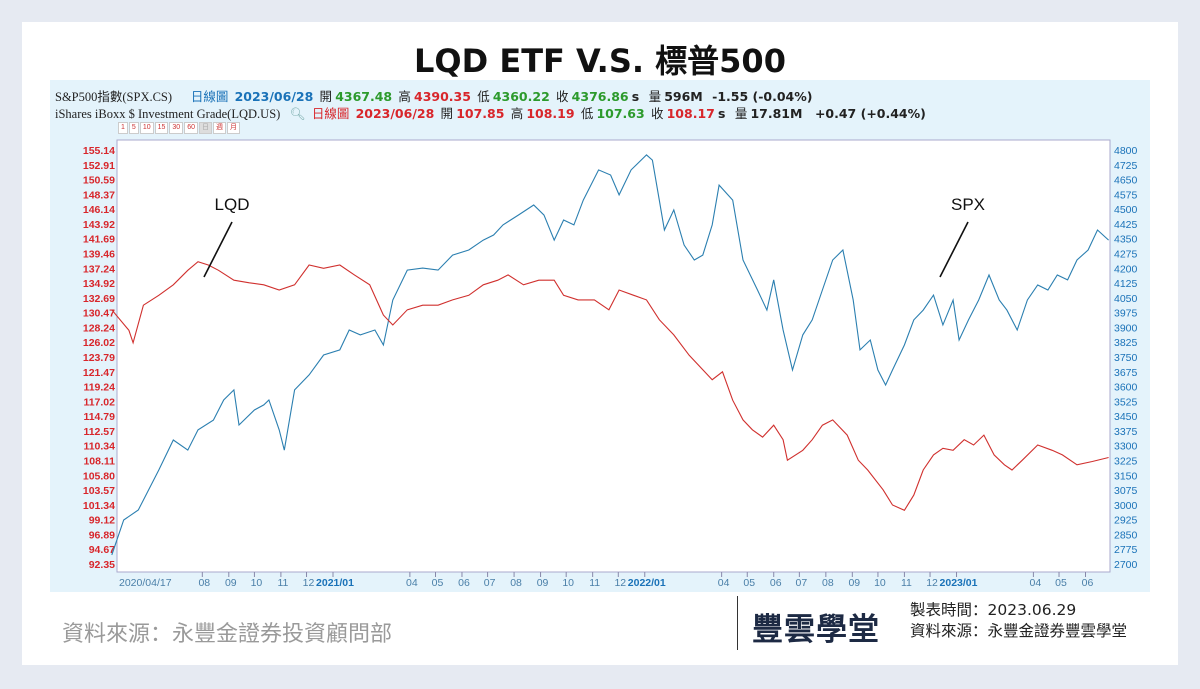 The image size is (1200, 689). What do you see at coordinates (690, 113) in the screenshot?
I see `lqd-close: 108.17` at bounding box center [690, 113].